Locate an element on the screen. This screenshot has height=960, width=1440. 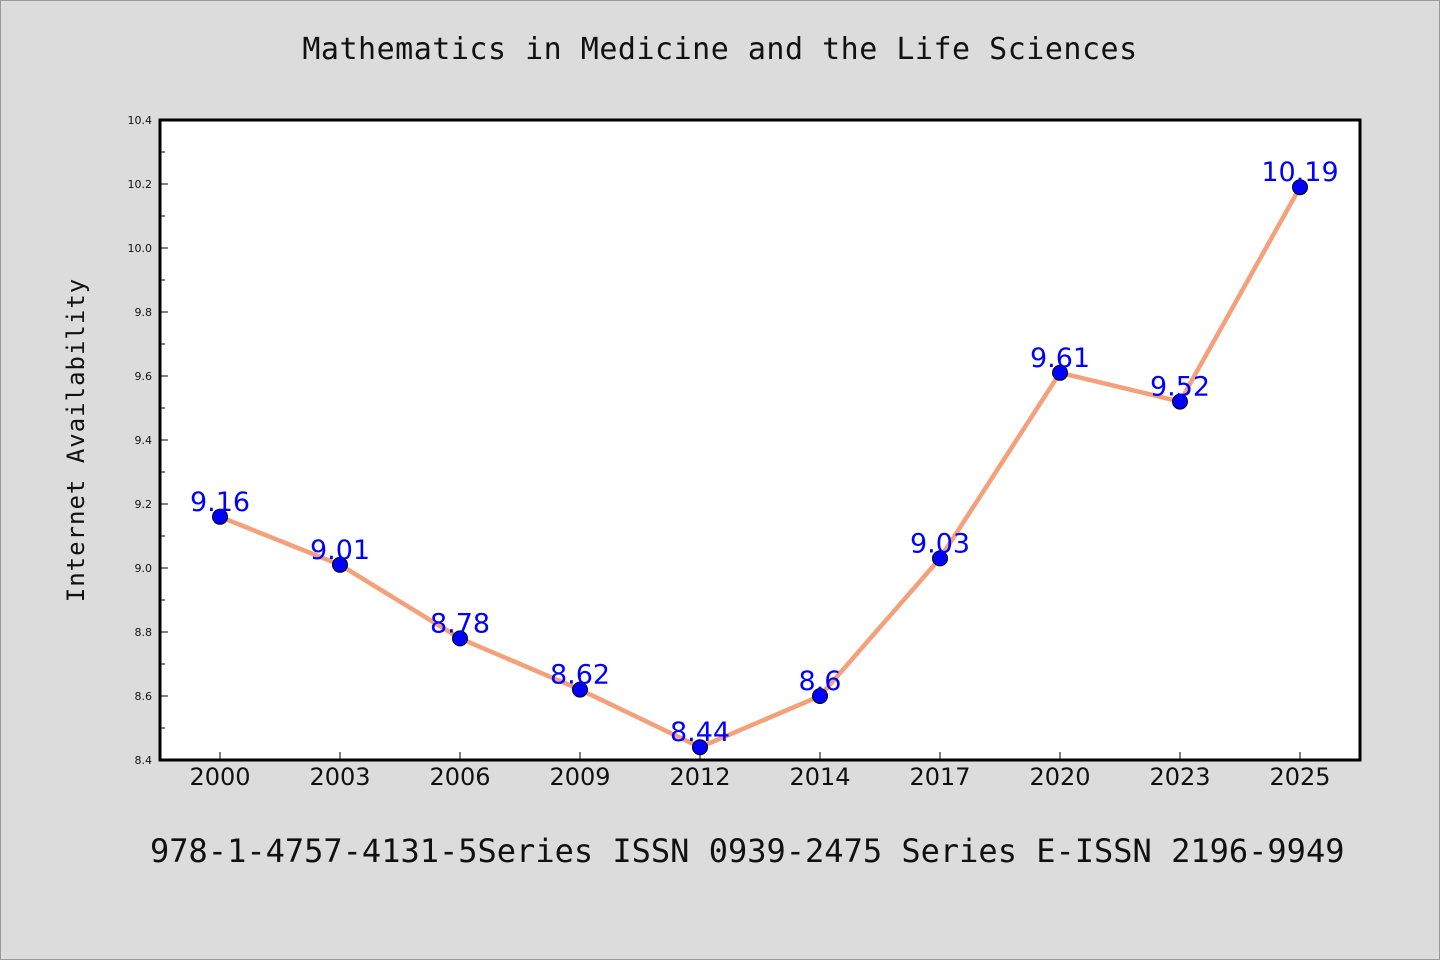
x-tick-label: 2006 is located at coordinates (459, 777).